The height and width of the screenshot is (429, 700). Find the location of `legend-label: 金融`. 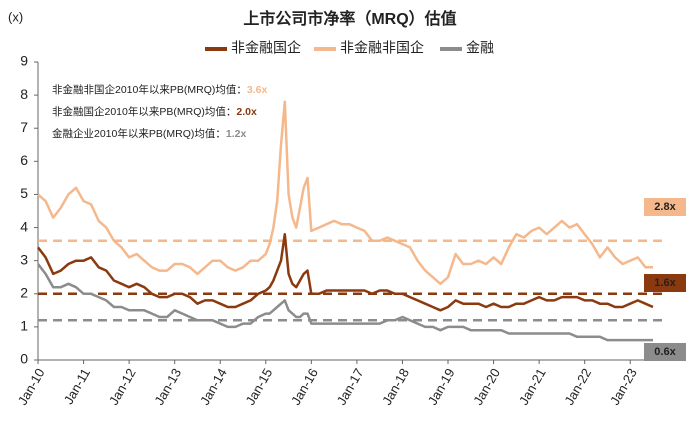

legend-label: 金融 is located at coordinates (480, 48).